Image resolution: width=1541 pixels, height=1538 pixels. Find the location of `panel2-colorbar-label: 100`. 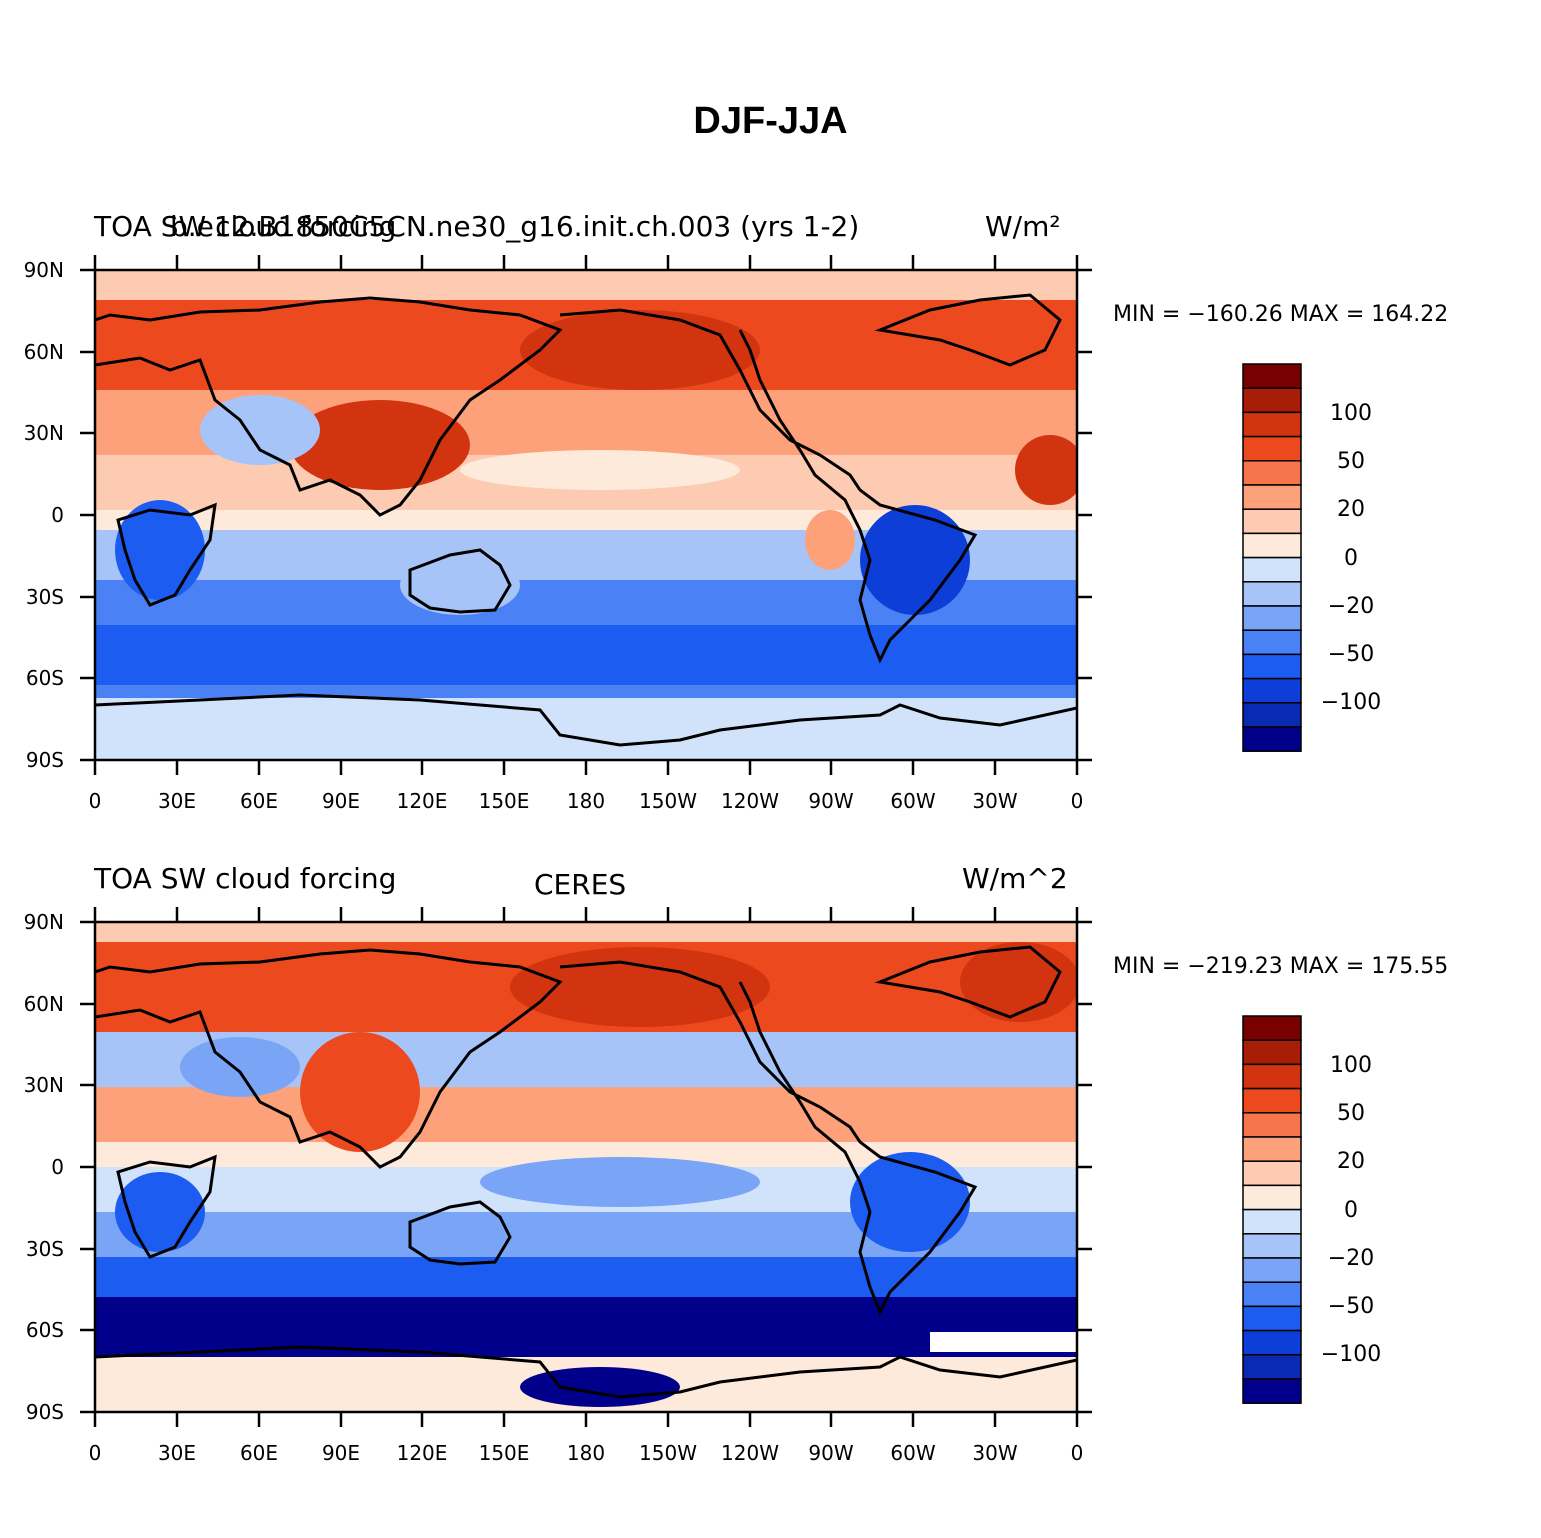

panel2-colorbar-label: 100 is located at coordinates (1351, 1065).